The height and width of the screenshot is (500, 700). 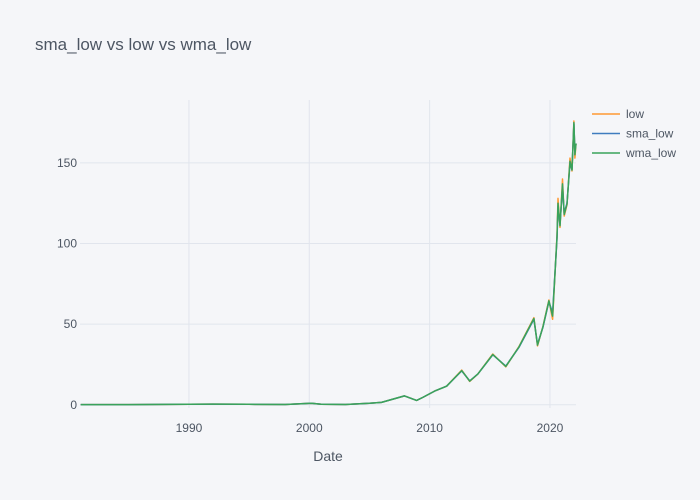 I want to click on legend: low sma_low wma_low, so click(x=634, y=133).